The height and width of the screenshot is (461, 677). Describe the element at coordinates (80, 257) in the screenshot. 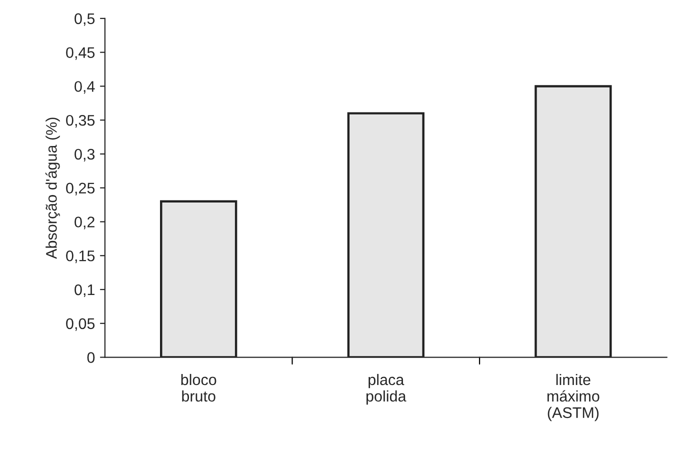

I see `y-tick-label: 0,15` at that location.